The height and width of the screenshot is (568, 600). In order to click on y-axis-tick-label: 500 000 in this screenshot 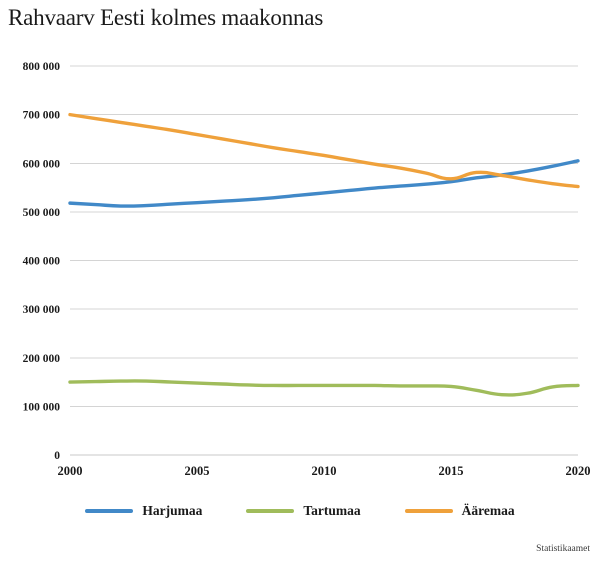, I will do `click(42, 213)`.